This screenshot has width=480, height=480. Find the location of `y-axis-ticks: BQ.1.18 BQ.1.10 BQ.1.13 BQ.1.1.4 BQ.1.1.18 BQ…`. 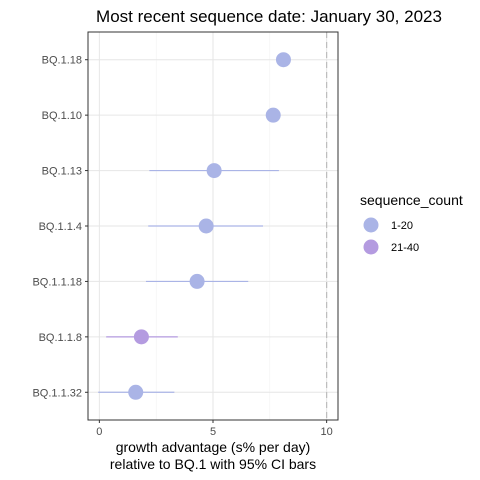

y-axis-ticks: BQ.1.18 BQ.1.10 BQ.1.13 BQ.1.1.4 BQ.1.1.18 BQ… is located at coordinates (60, 227).